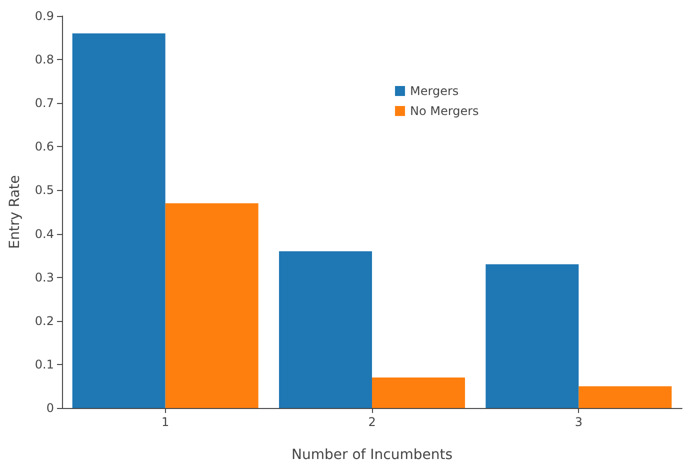  Describe the element at coordinates (44, 277) in the screenshot. I see `y-tick-label: 0.3` at that location.